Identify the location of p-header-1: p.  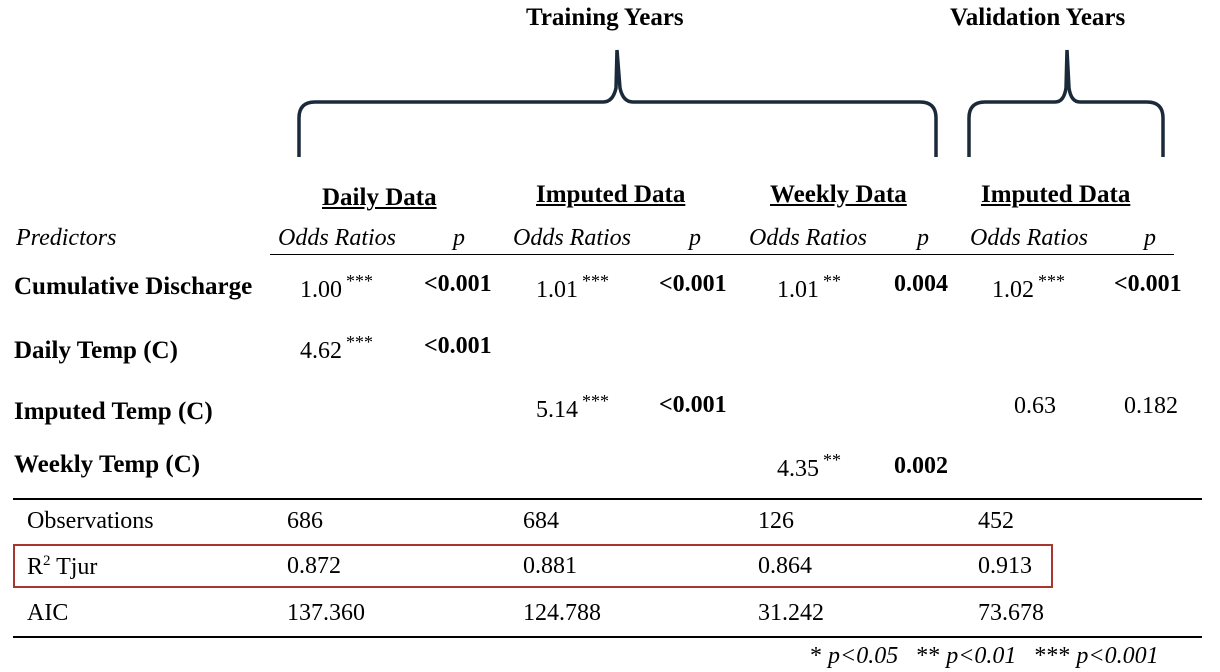
(459, 238).